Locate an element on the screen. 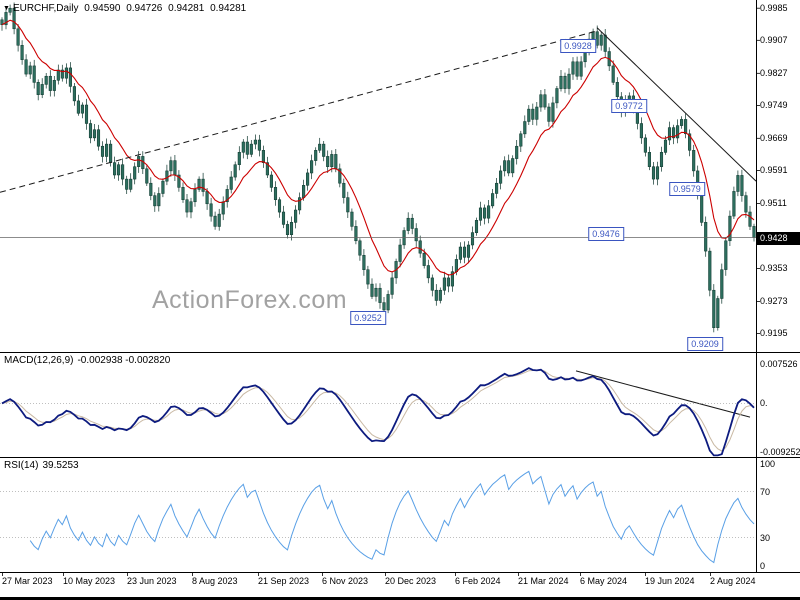  price-annotation: 0.9209 is located at coordinates (705, 344).